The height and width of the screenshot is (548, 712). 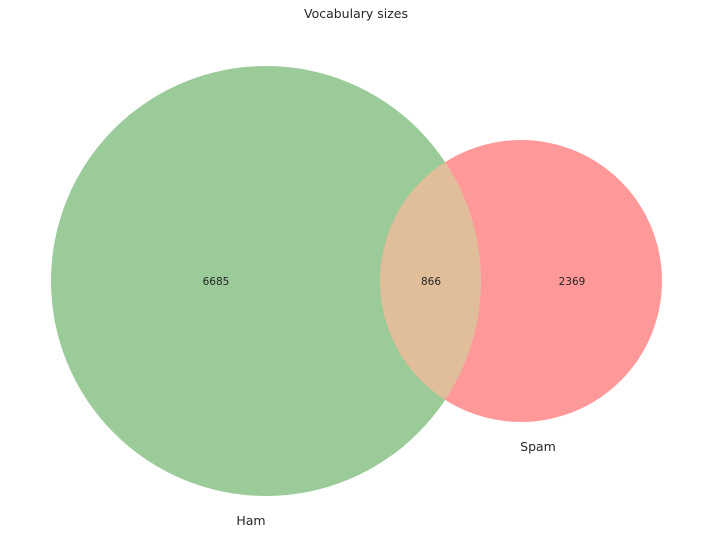 I want to click on intersection-region, so click(x=430, y=281).